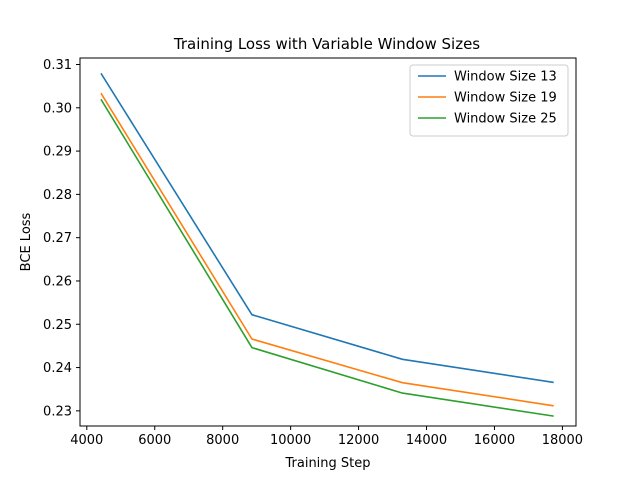 This screenshot has width=640, height=480. What do you see at coordinates (57, 152) in the screenshot?
I see `y-tick-label: 0.29` at bounding box center [57, 152].